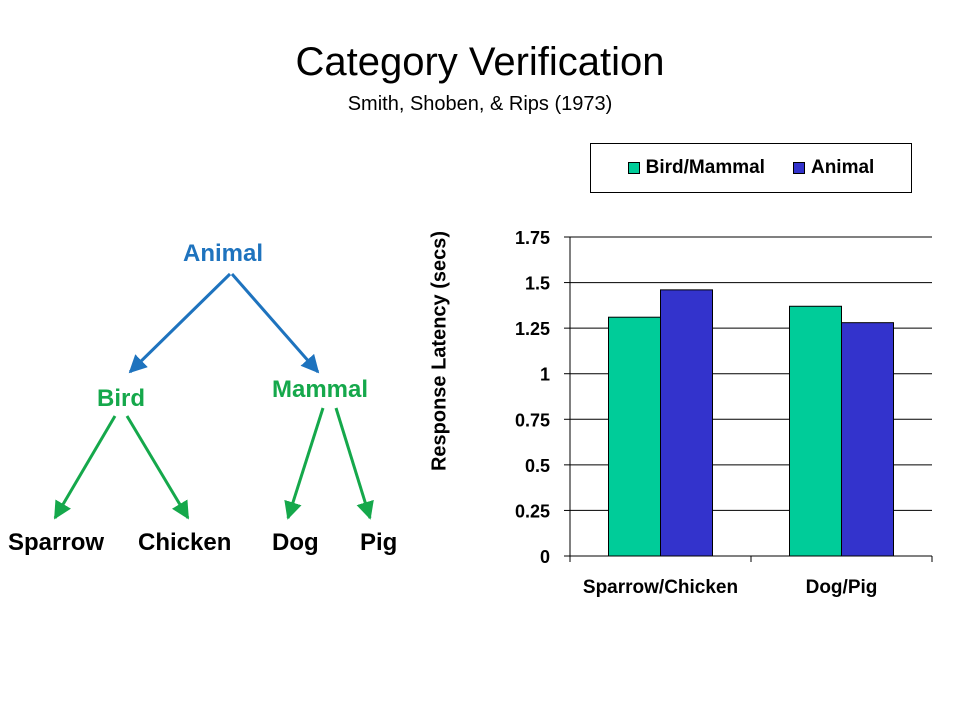  I want to click on y-tick-label: 1.75, so click(532, 238).